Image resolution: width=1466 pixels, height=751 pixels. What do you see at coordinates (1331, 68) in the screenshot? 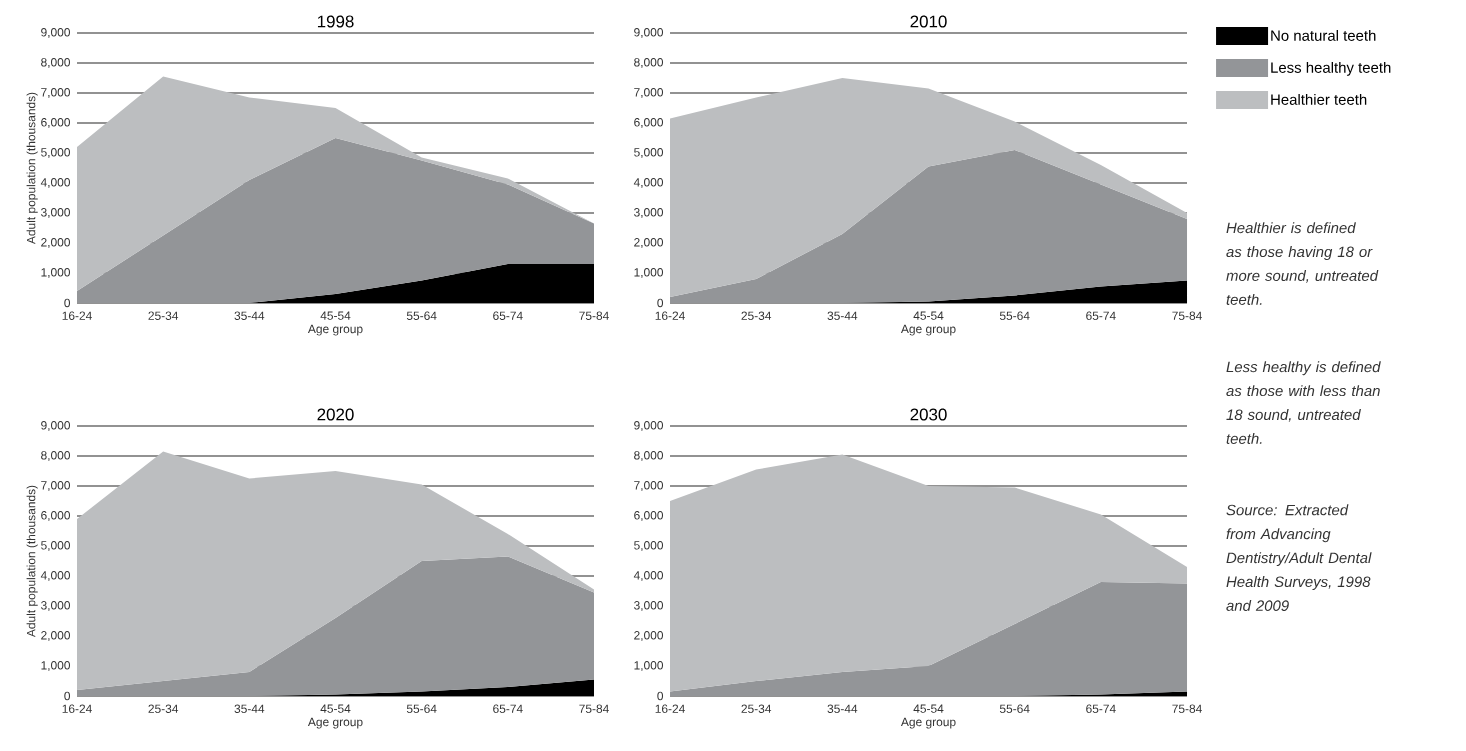
I see `legend-label: Less healthy teeth` at bounding box center [1331, 68].